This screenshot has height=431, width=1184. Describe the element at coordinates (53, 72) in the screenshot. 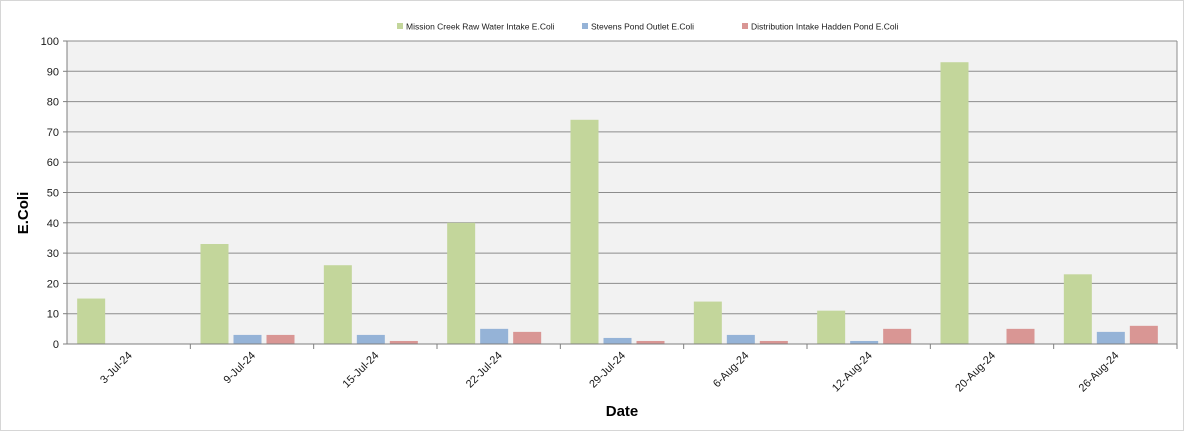

I see `y-tick-label: 90` at that location.